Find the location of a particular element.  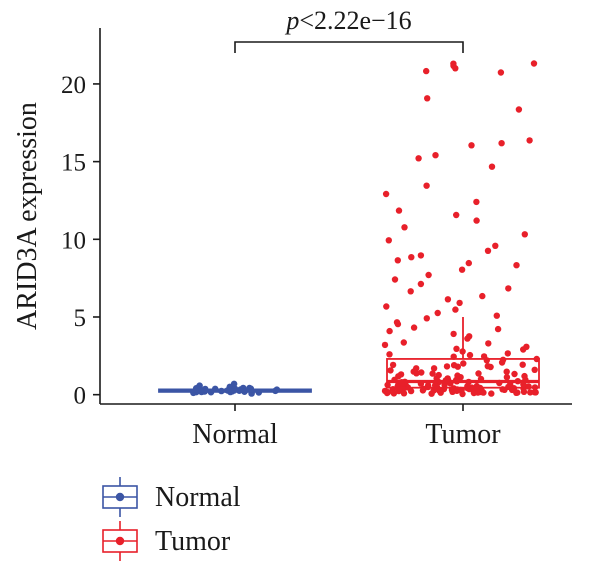

legend-label: Normal is located at coordinates (198, 497).